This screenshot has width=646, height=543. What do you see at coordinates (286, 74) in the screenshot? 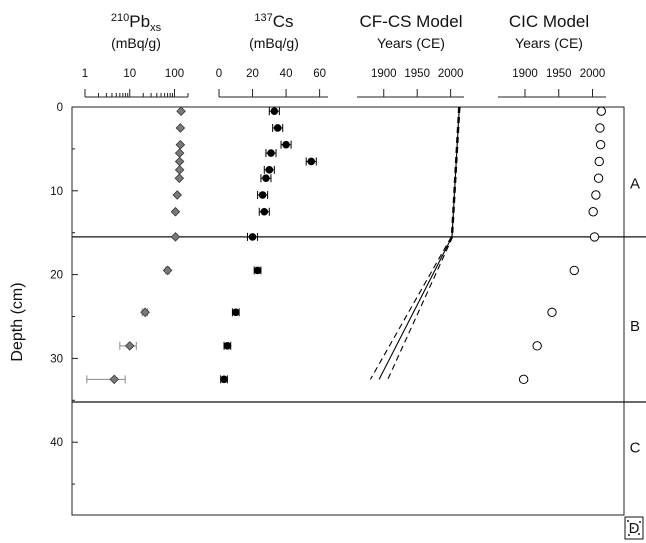
I see `cs-tick-label: 40` at bounding box center [286, 74].